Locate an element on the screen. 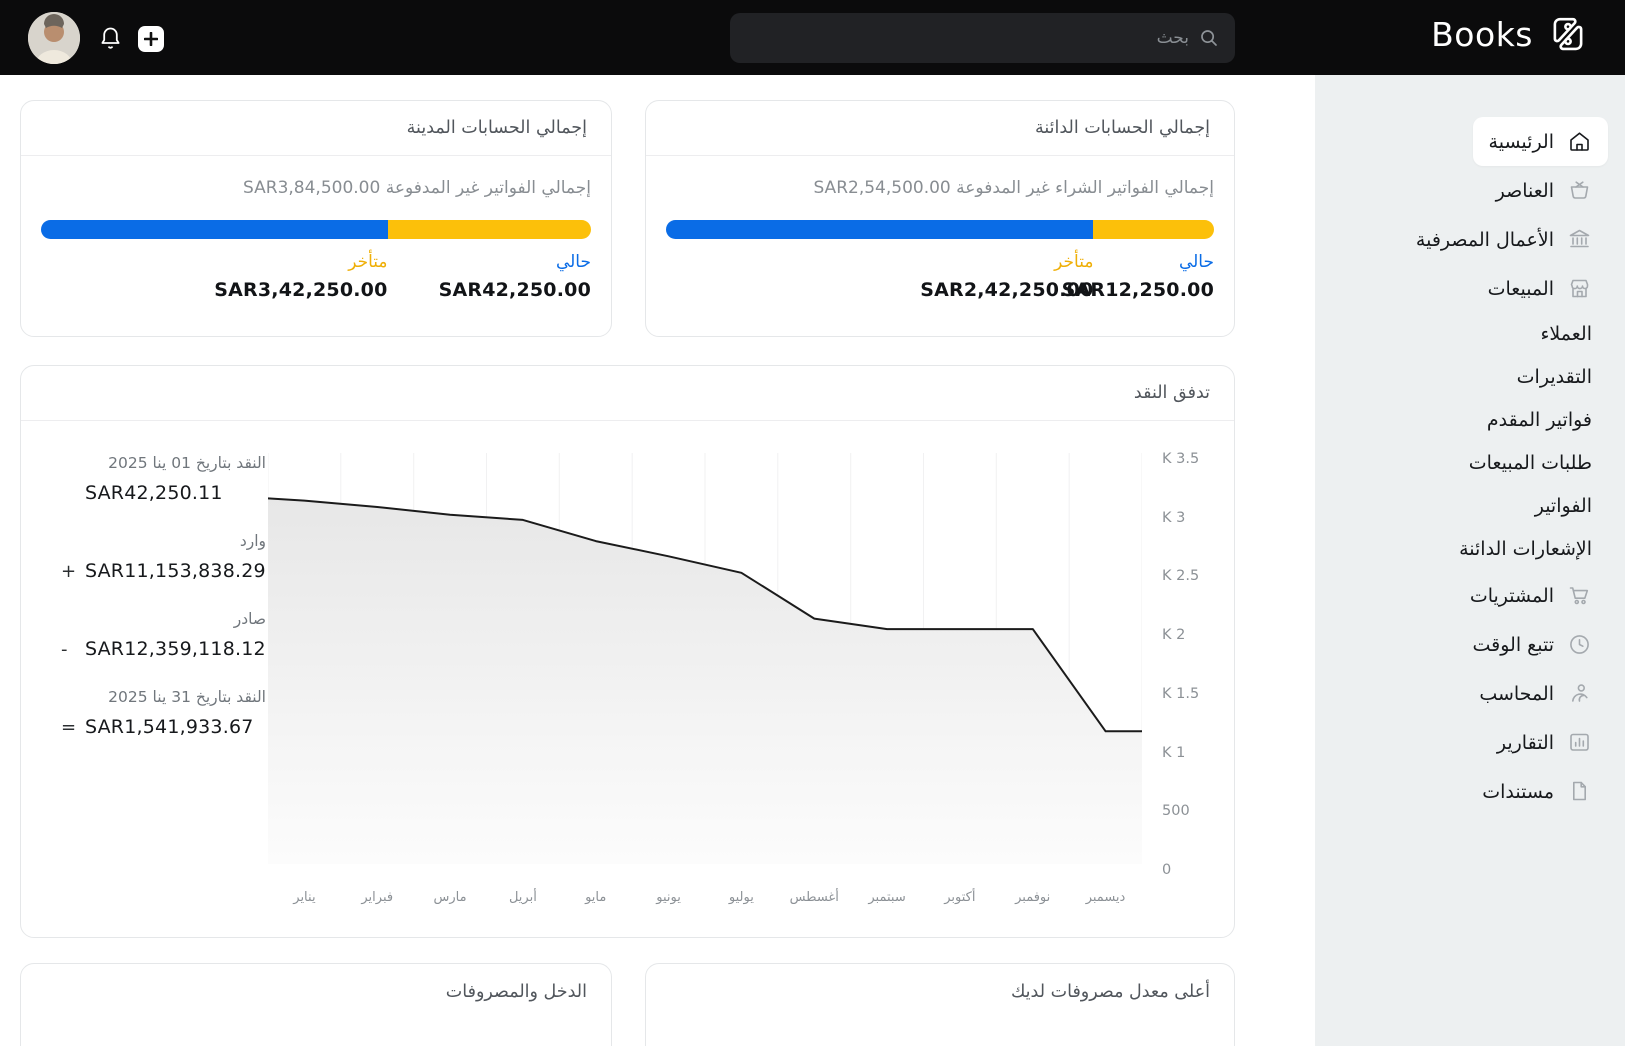  sidebar-item-home: الرئيسية is located at coordinates (1540, 141).